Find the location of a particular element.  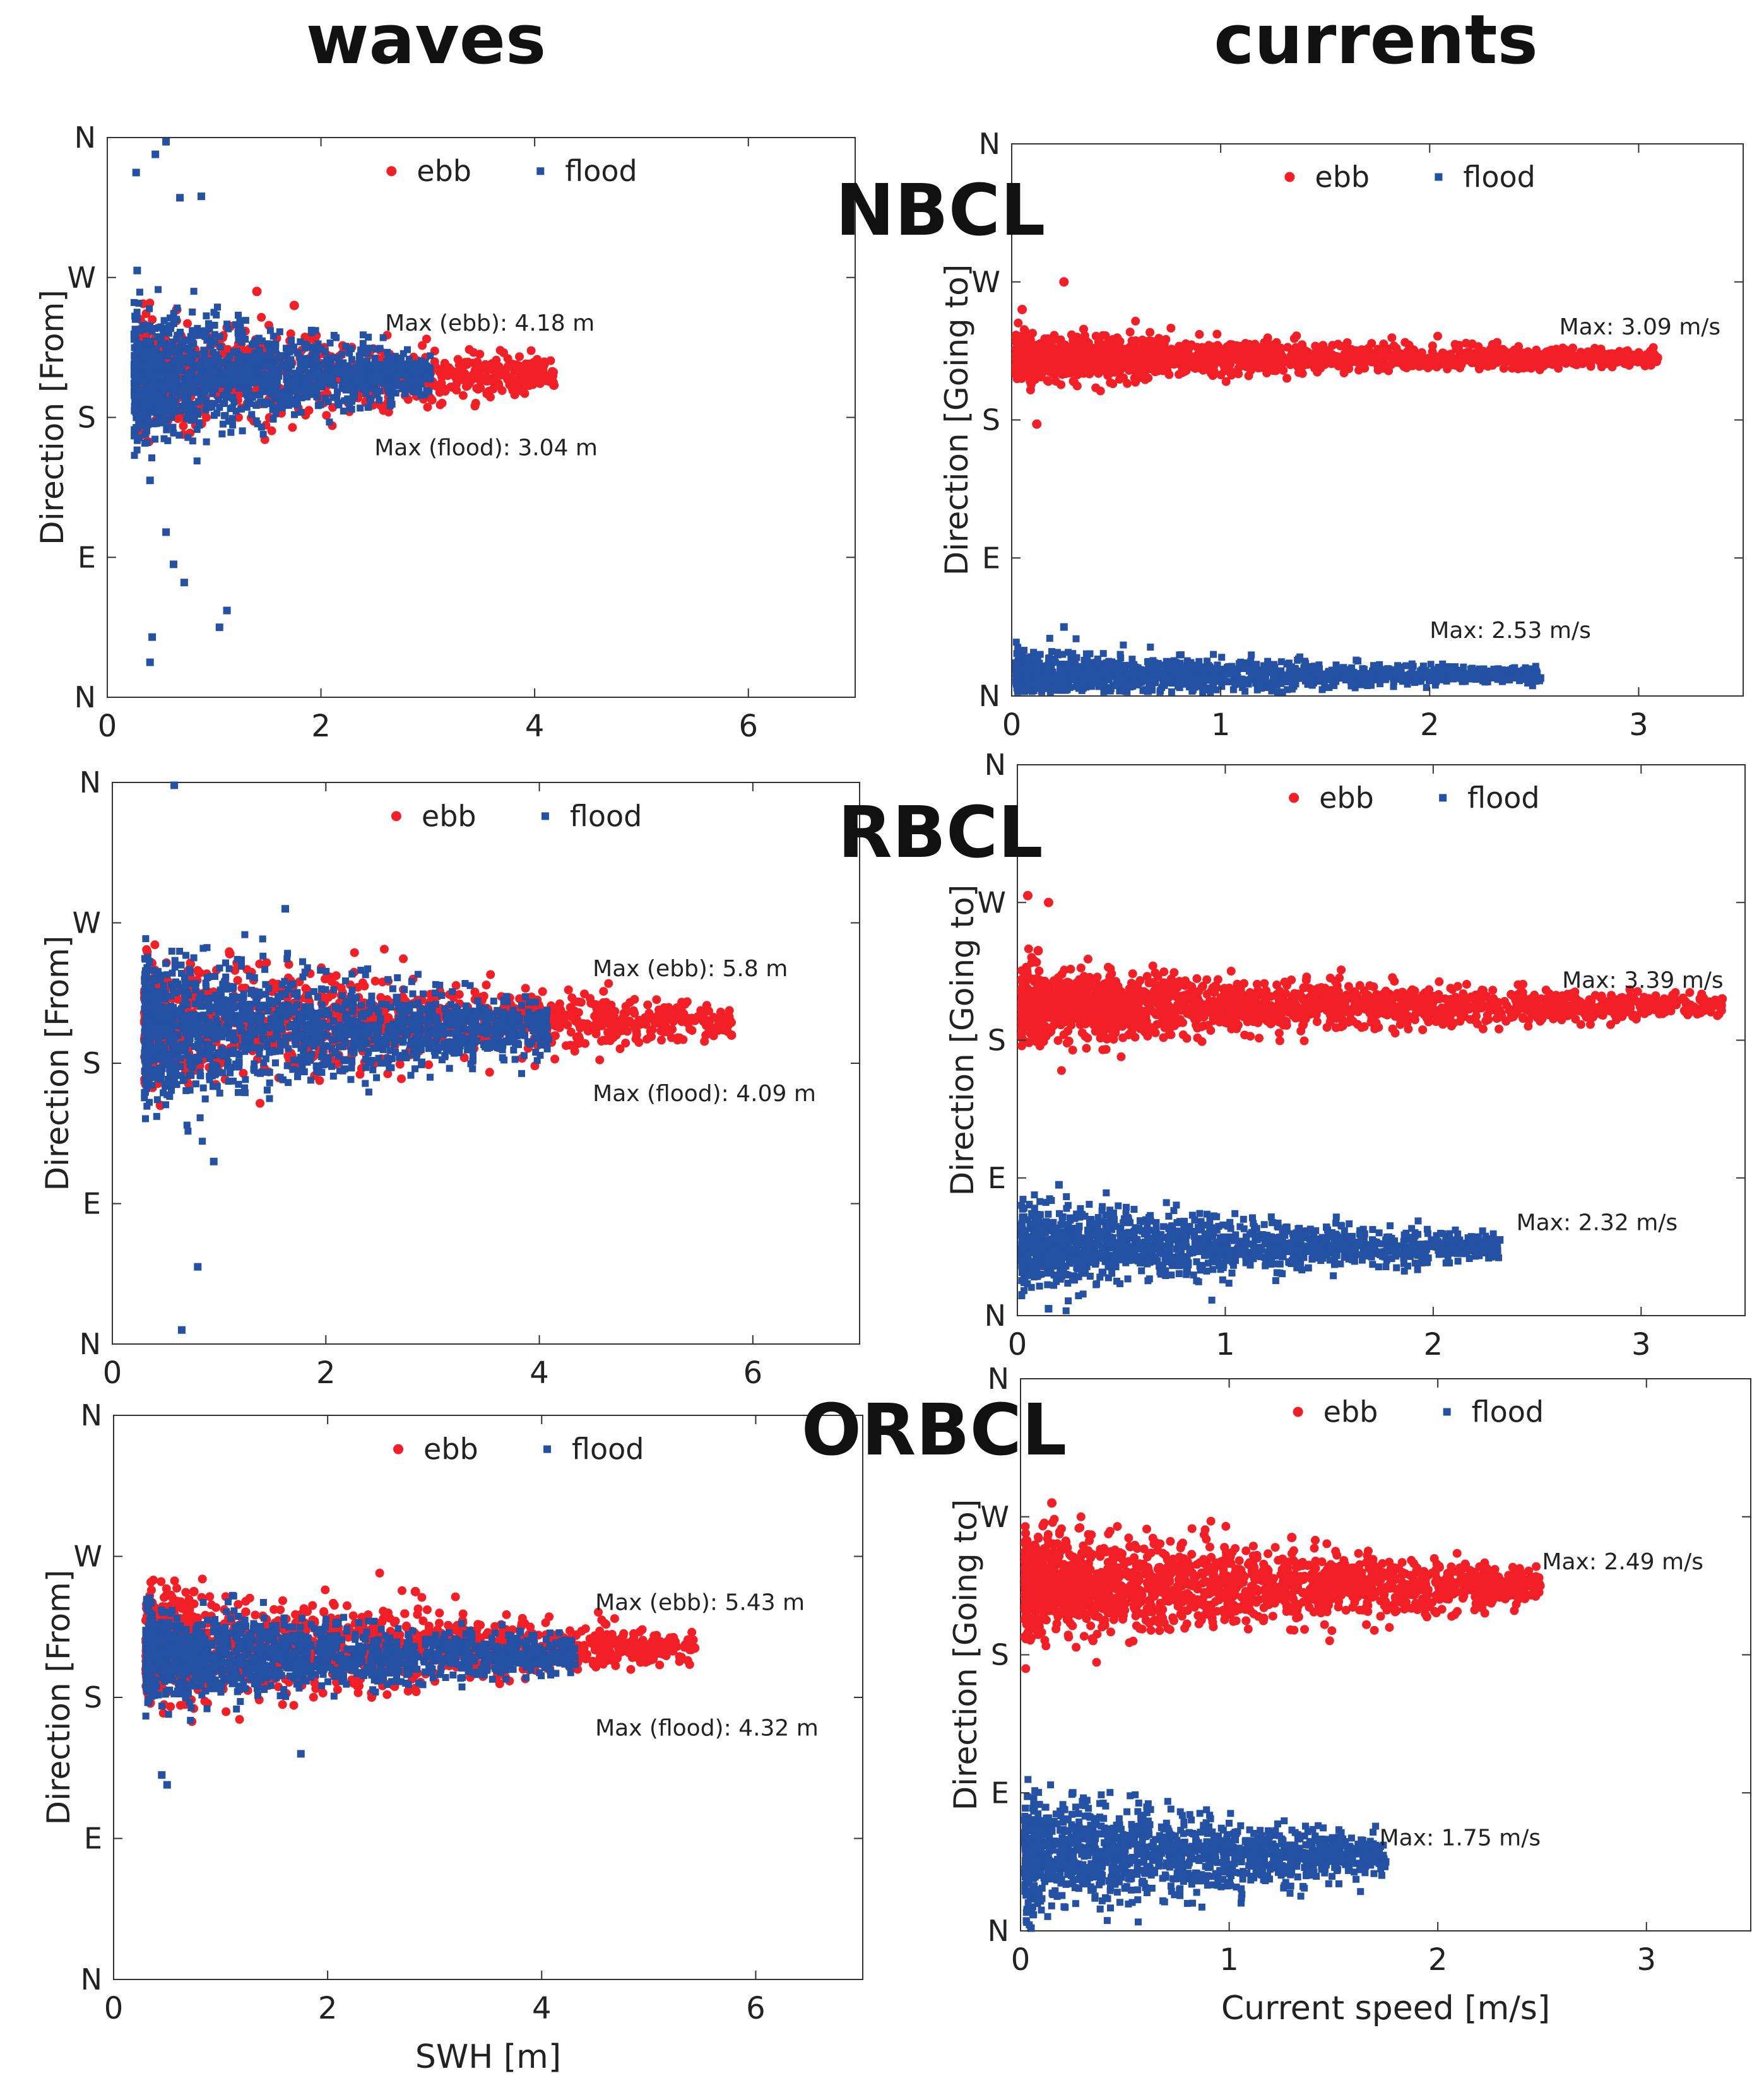

plot-frame is located at coordinates (481, 418).